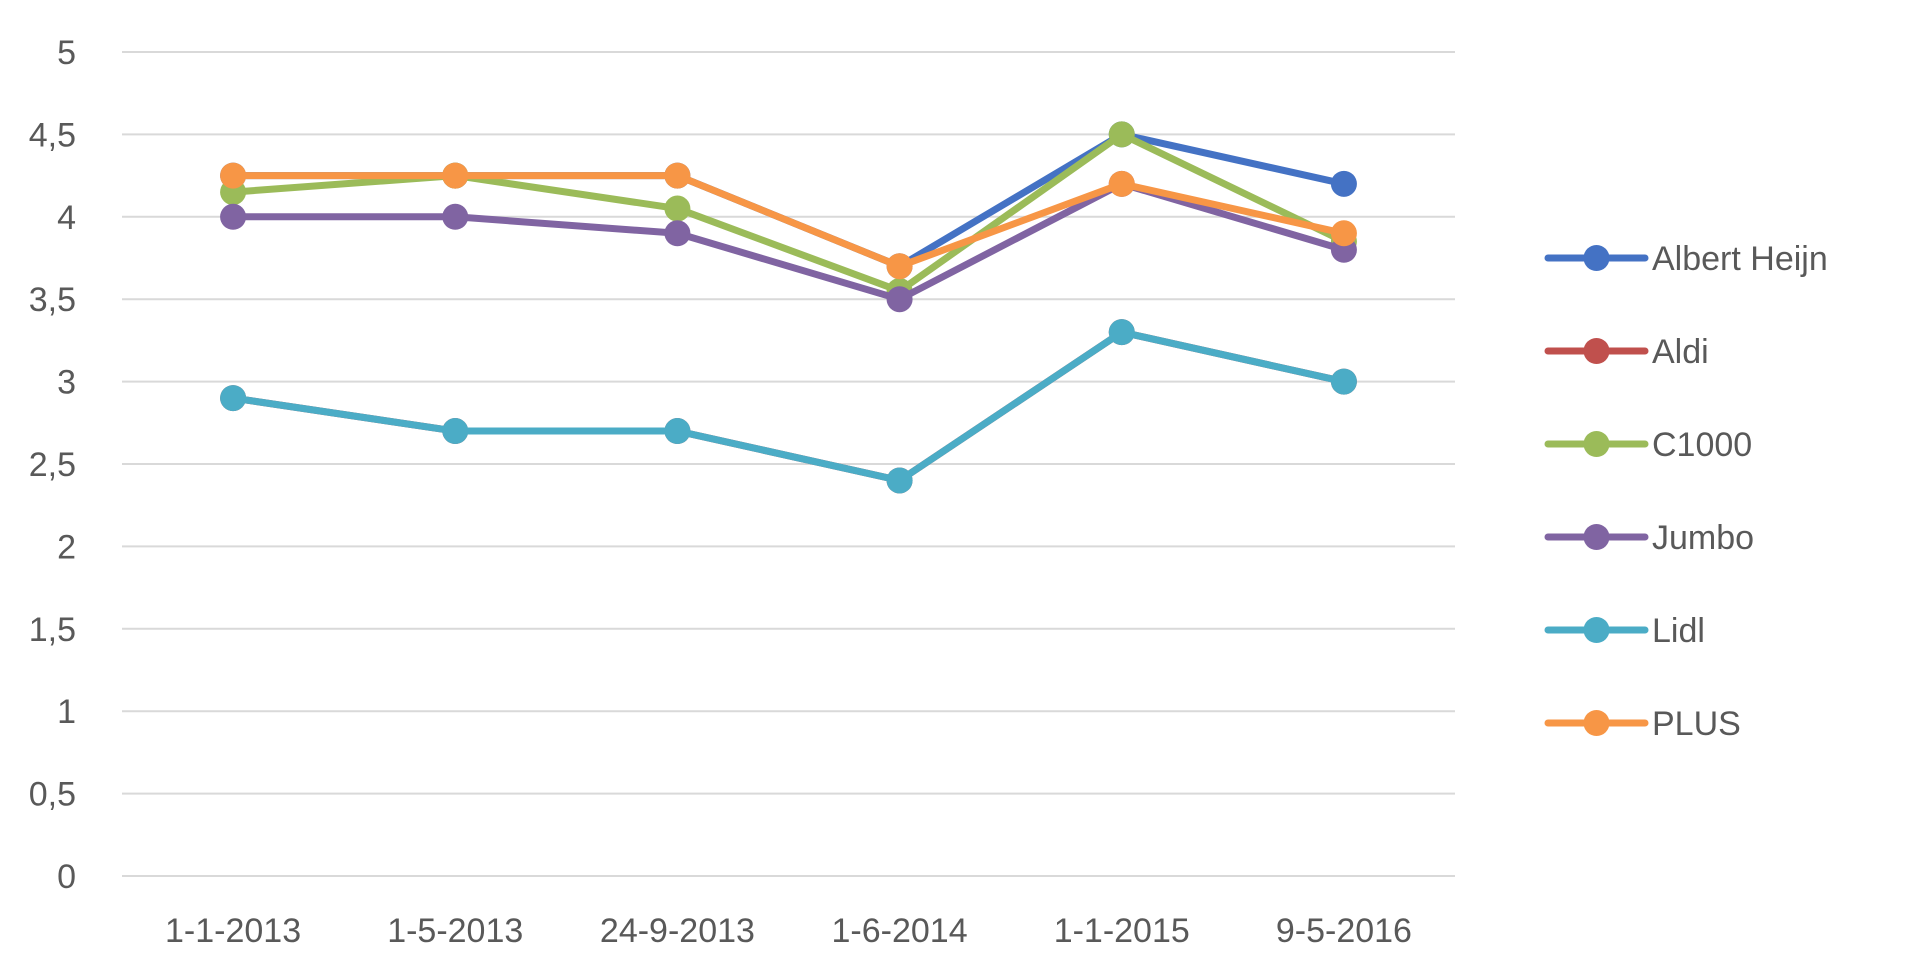 The width and height of the screenshot is (1920, 975). Describe the element at coordinates (52, 630) in the screenshot. I see `y-tick-label: 1,5` at that location.